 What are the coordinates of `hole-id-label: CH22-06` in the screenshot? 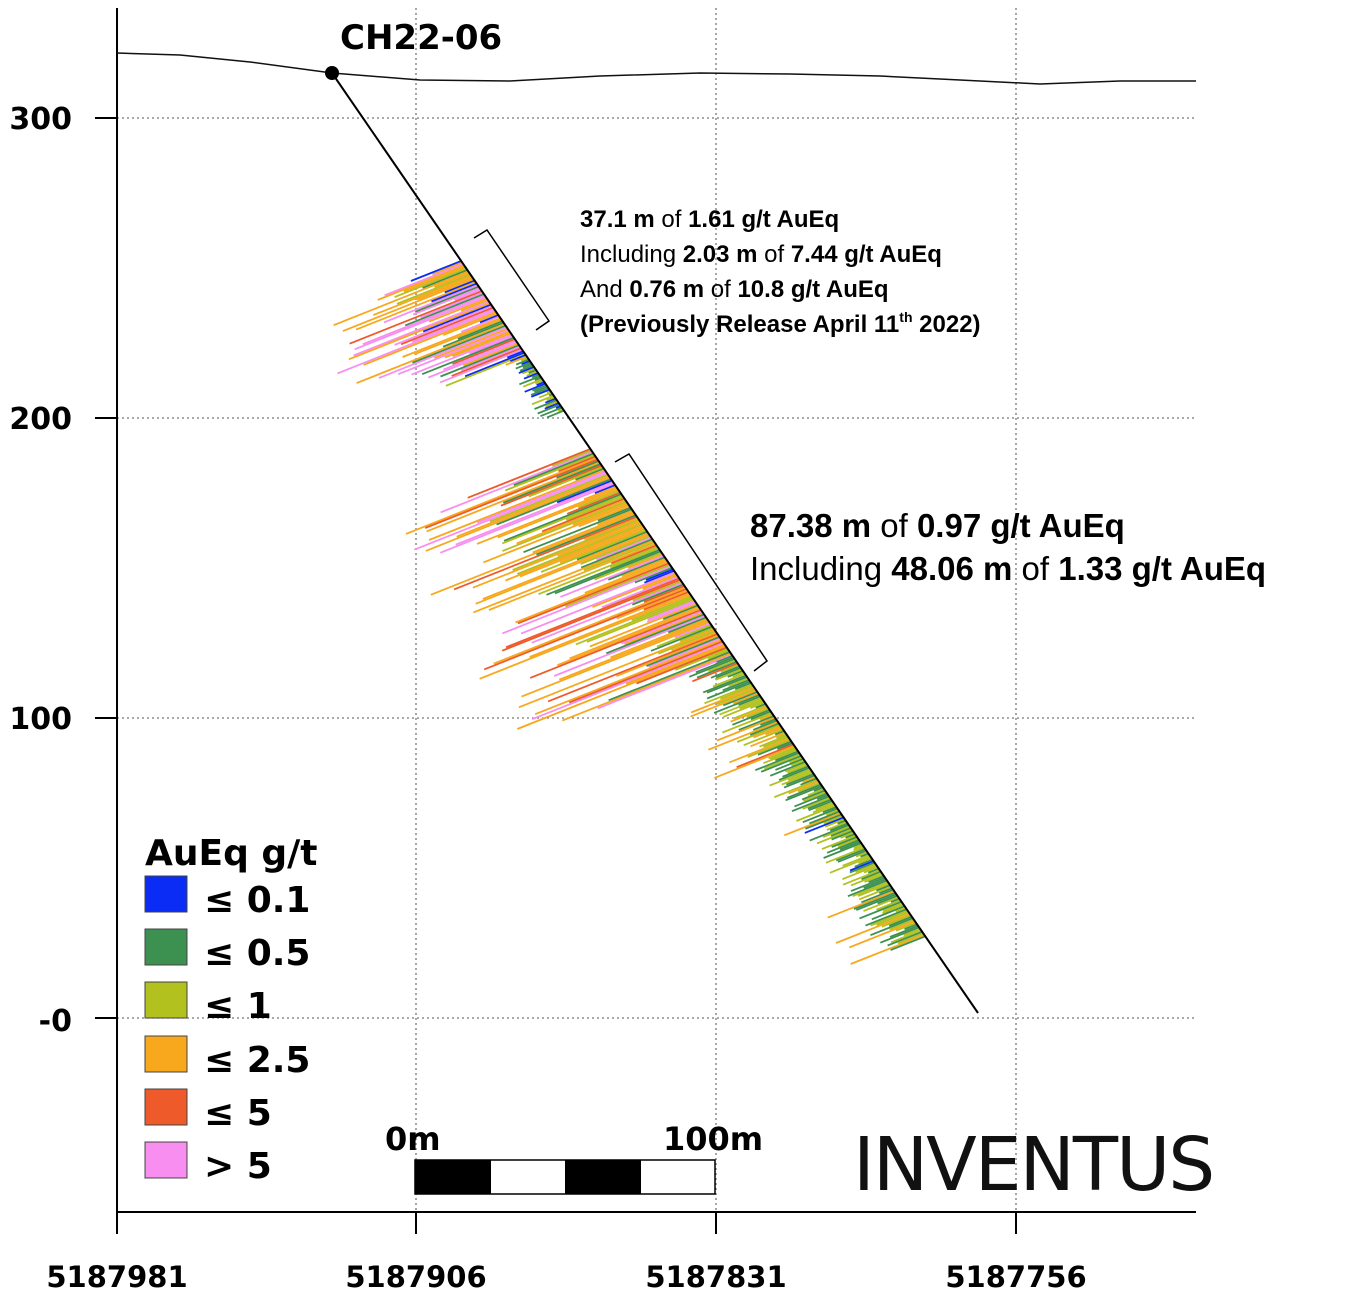 It's located at (421, 38).